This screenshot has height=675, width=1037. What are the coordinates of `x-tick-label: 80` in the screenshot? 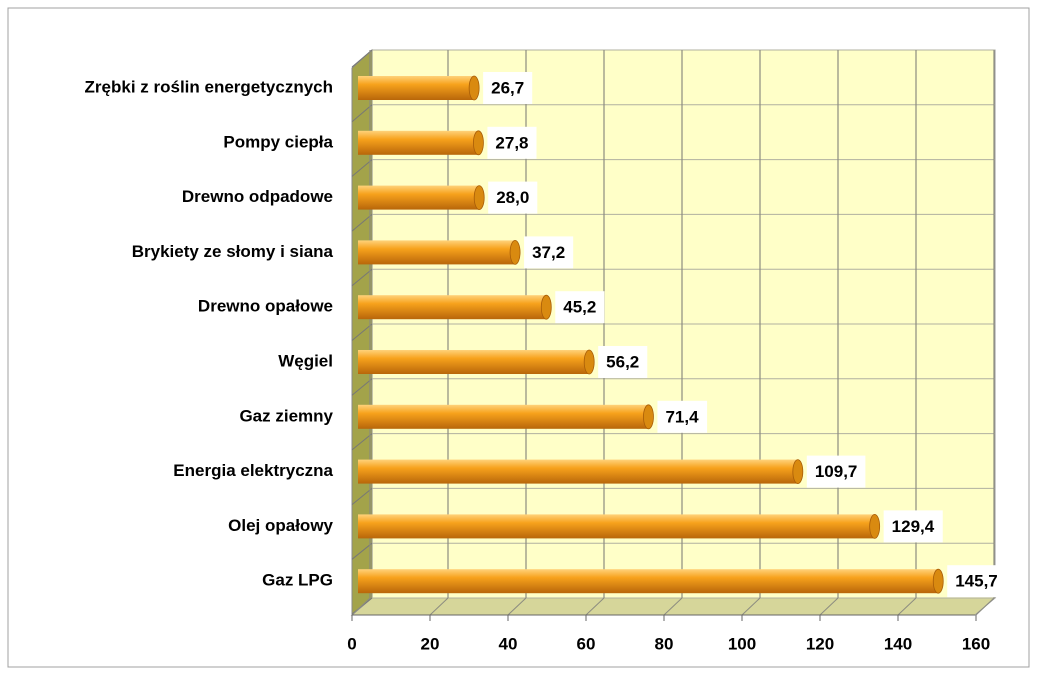 It's located at (664, 643).